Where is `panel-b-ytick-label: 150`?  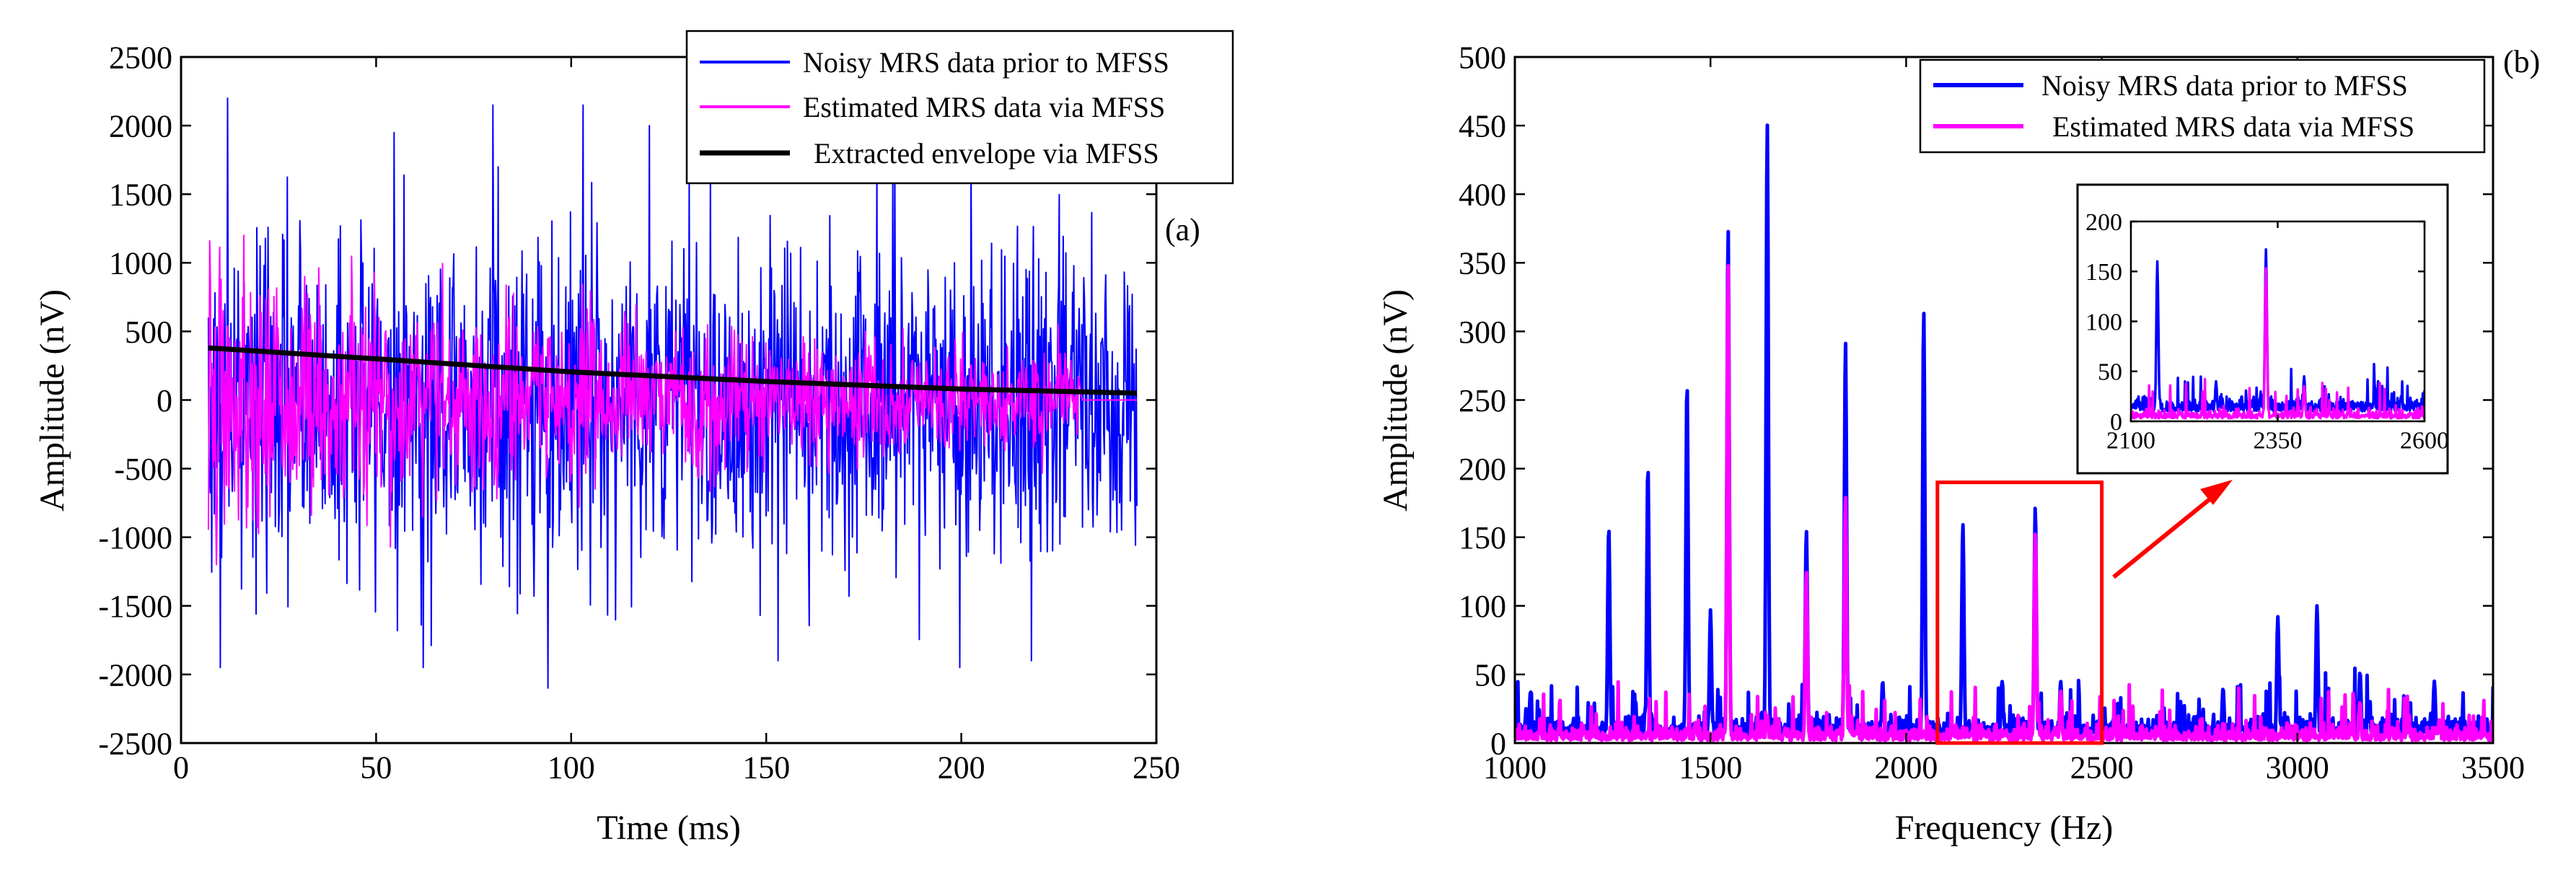
panel-b-ytick-label: 150 is located at coordinates (1482, 537).